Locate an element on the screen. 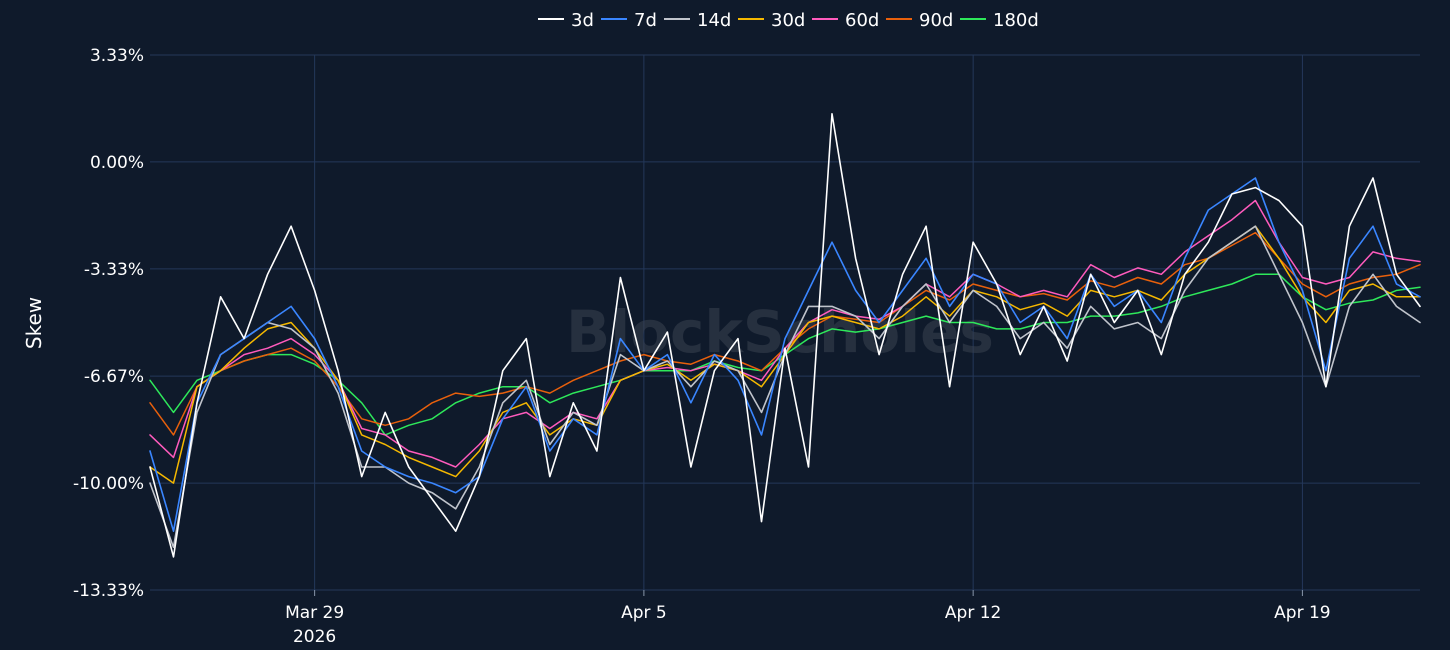 This screenshot has width=1450, height=650. y-axis-title: Skew is located at coordinates (34, 323).